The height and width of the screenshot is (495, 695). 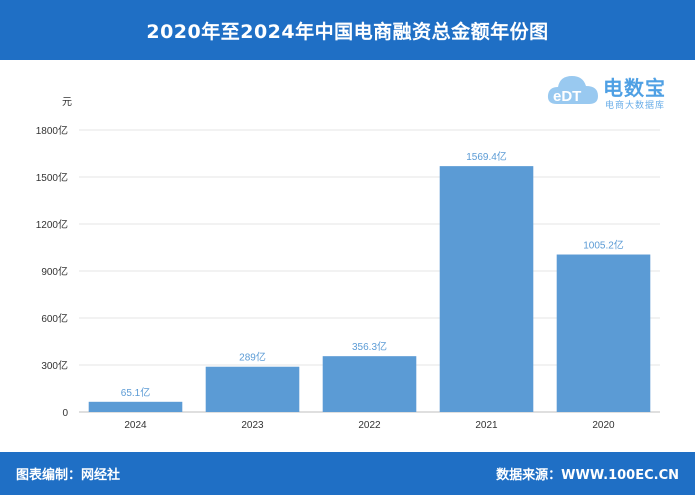 What do you see at coordinates (65, 413) in the screenshot?
I see `y-tick-label: 0` at bounding box center [65, 413].